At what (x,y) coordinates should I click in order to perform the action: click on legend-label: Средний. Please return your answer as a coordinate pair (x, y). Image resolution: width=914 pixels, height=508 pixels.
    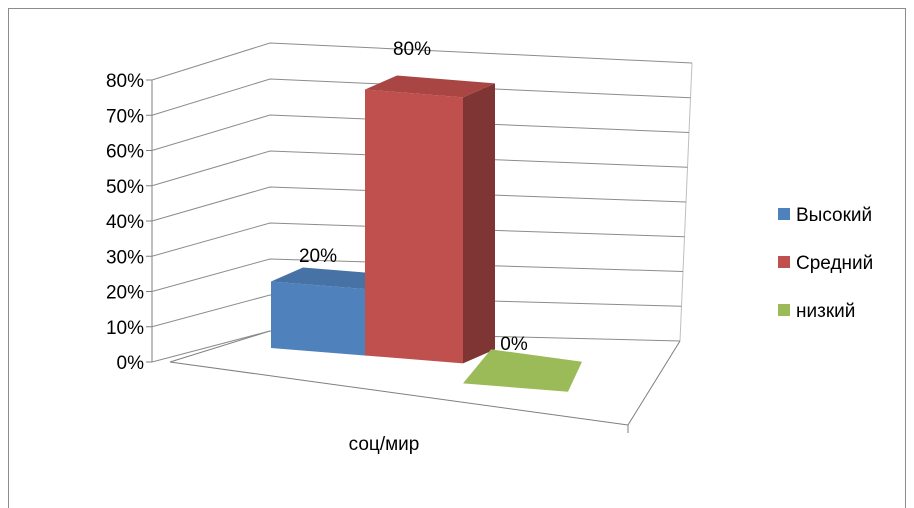
    Looking at the image, I should click on (834, 263).